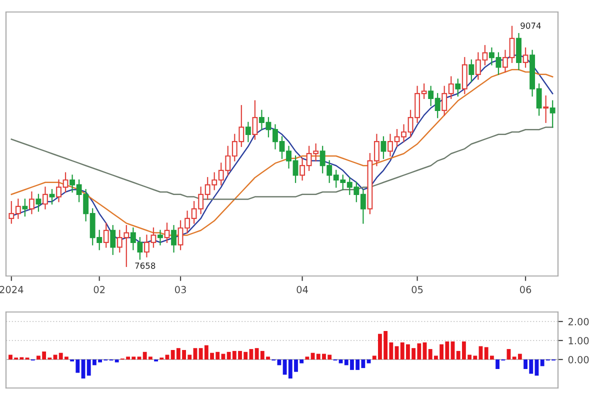 The width and height of the screenshot is (600, 400). I want to click on x-tick-label: 05, so click(417, 290).